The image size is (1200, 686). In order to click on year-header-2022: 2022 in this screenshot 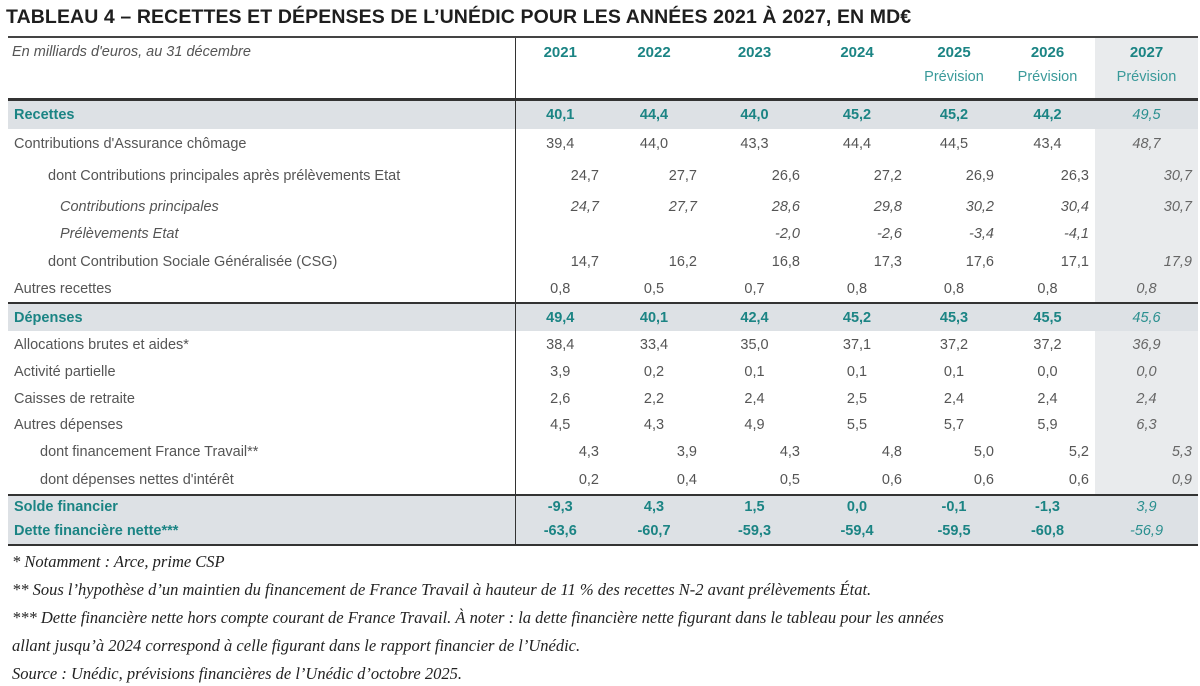, I will do `click(654, 68)`.